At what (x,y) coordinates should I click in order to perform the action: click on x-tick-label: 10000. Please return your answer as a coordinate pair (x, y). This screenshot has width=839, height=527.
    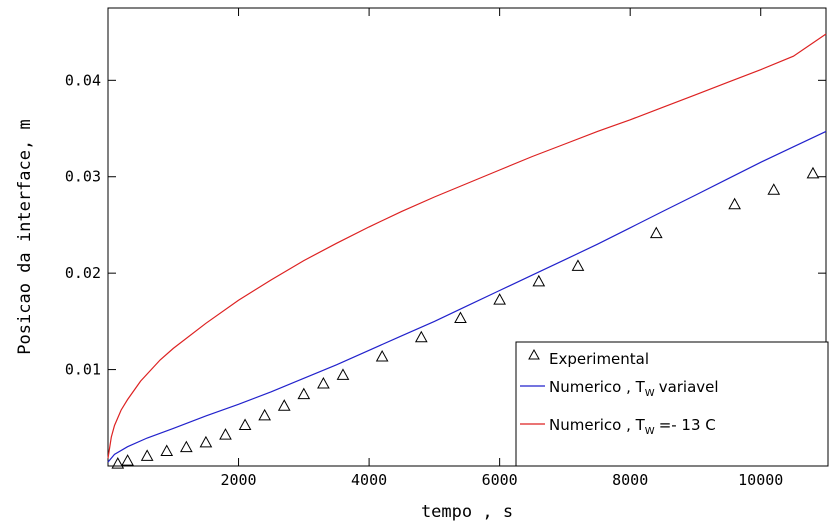
    Looking at the image, I should click on (760, 480).